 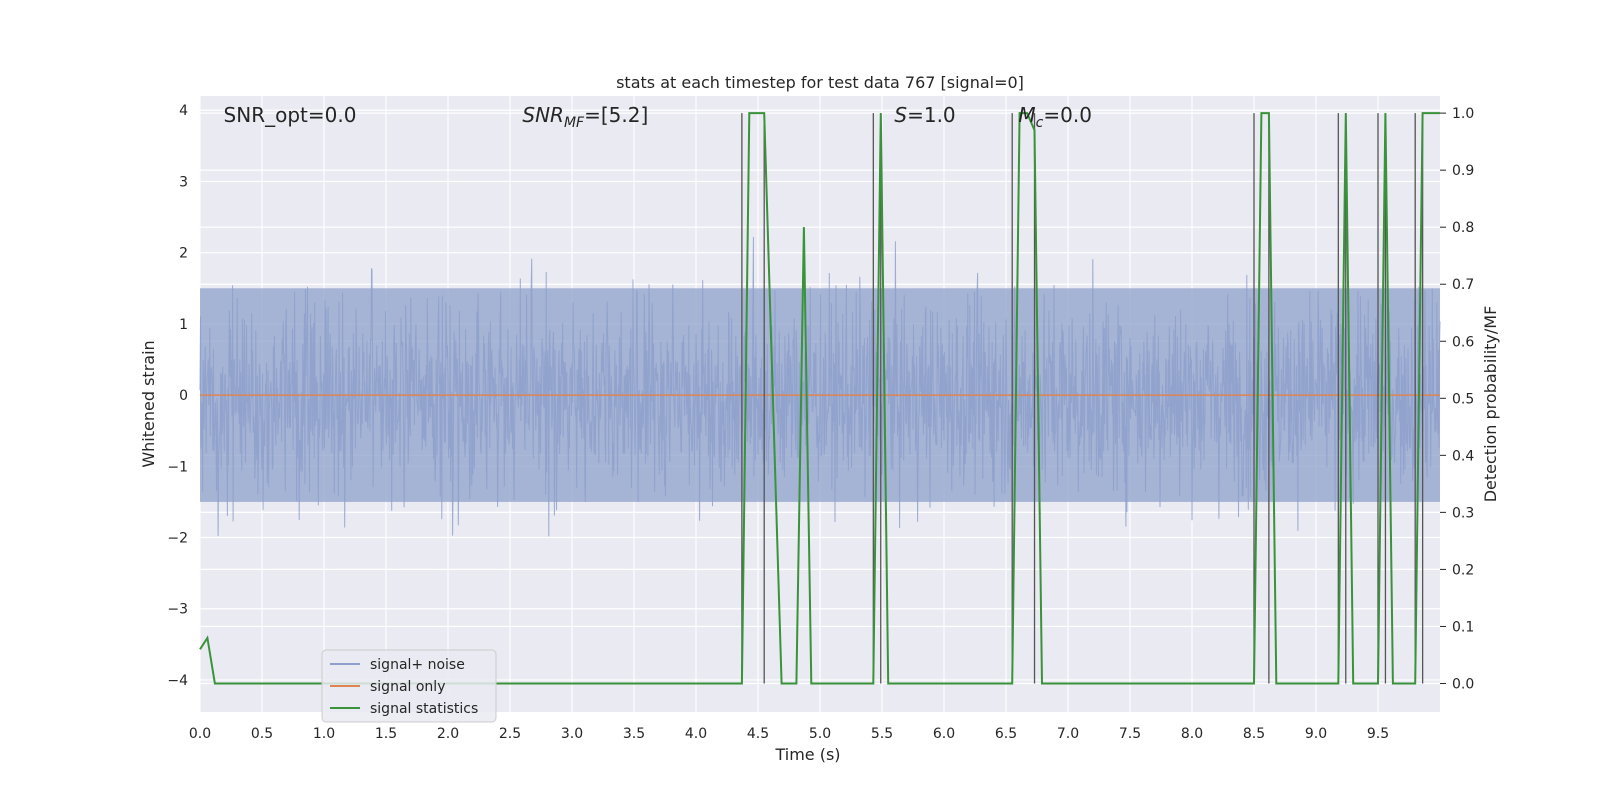 I want to click on x-tick-label: 7.0, so click(x=1068, y=734).